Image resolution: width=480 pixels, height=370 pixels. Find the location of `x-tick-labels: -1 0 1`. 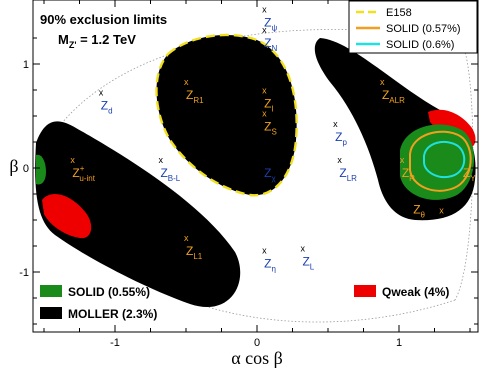

x-tick-labels: -1 0 1 is located at coordinates (256, 343).